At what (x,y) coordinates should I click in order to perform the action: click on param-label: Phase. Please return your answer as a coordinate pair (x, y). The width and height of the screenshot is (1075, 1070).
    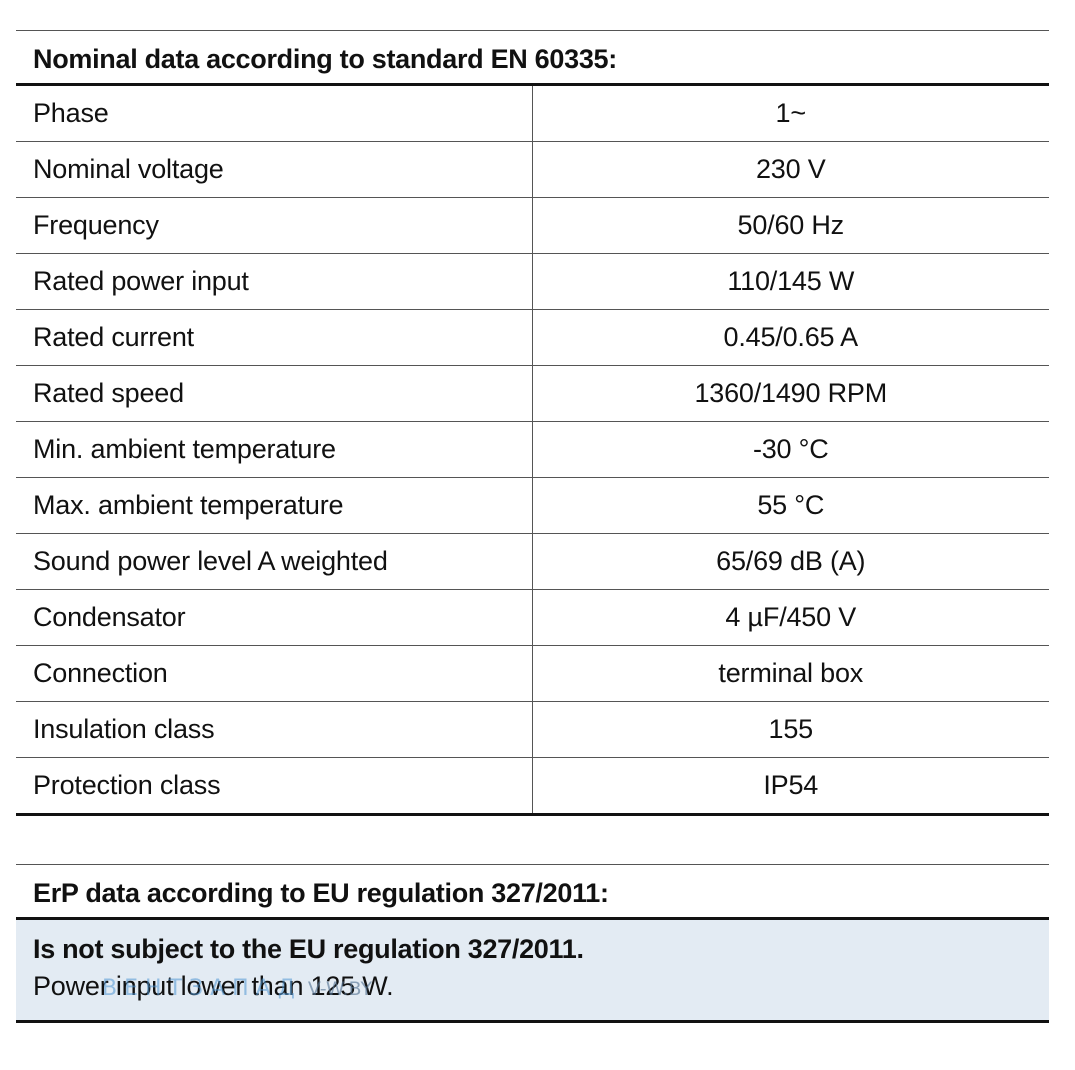
    Looking at the image, I should click on (274, 114).